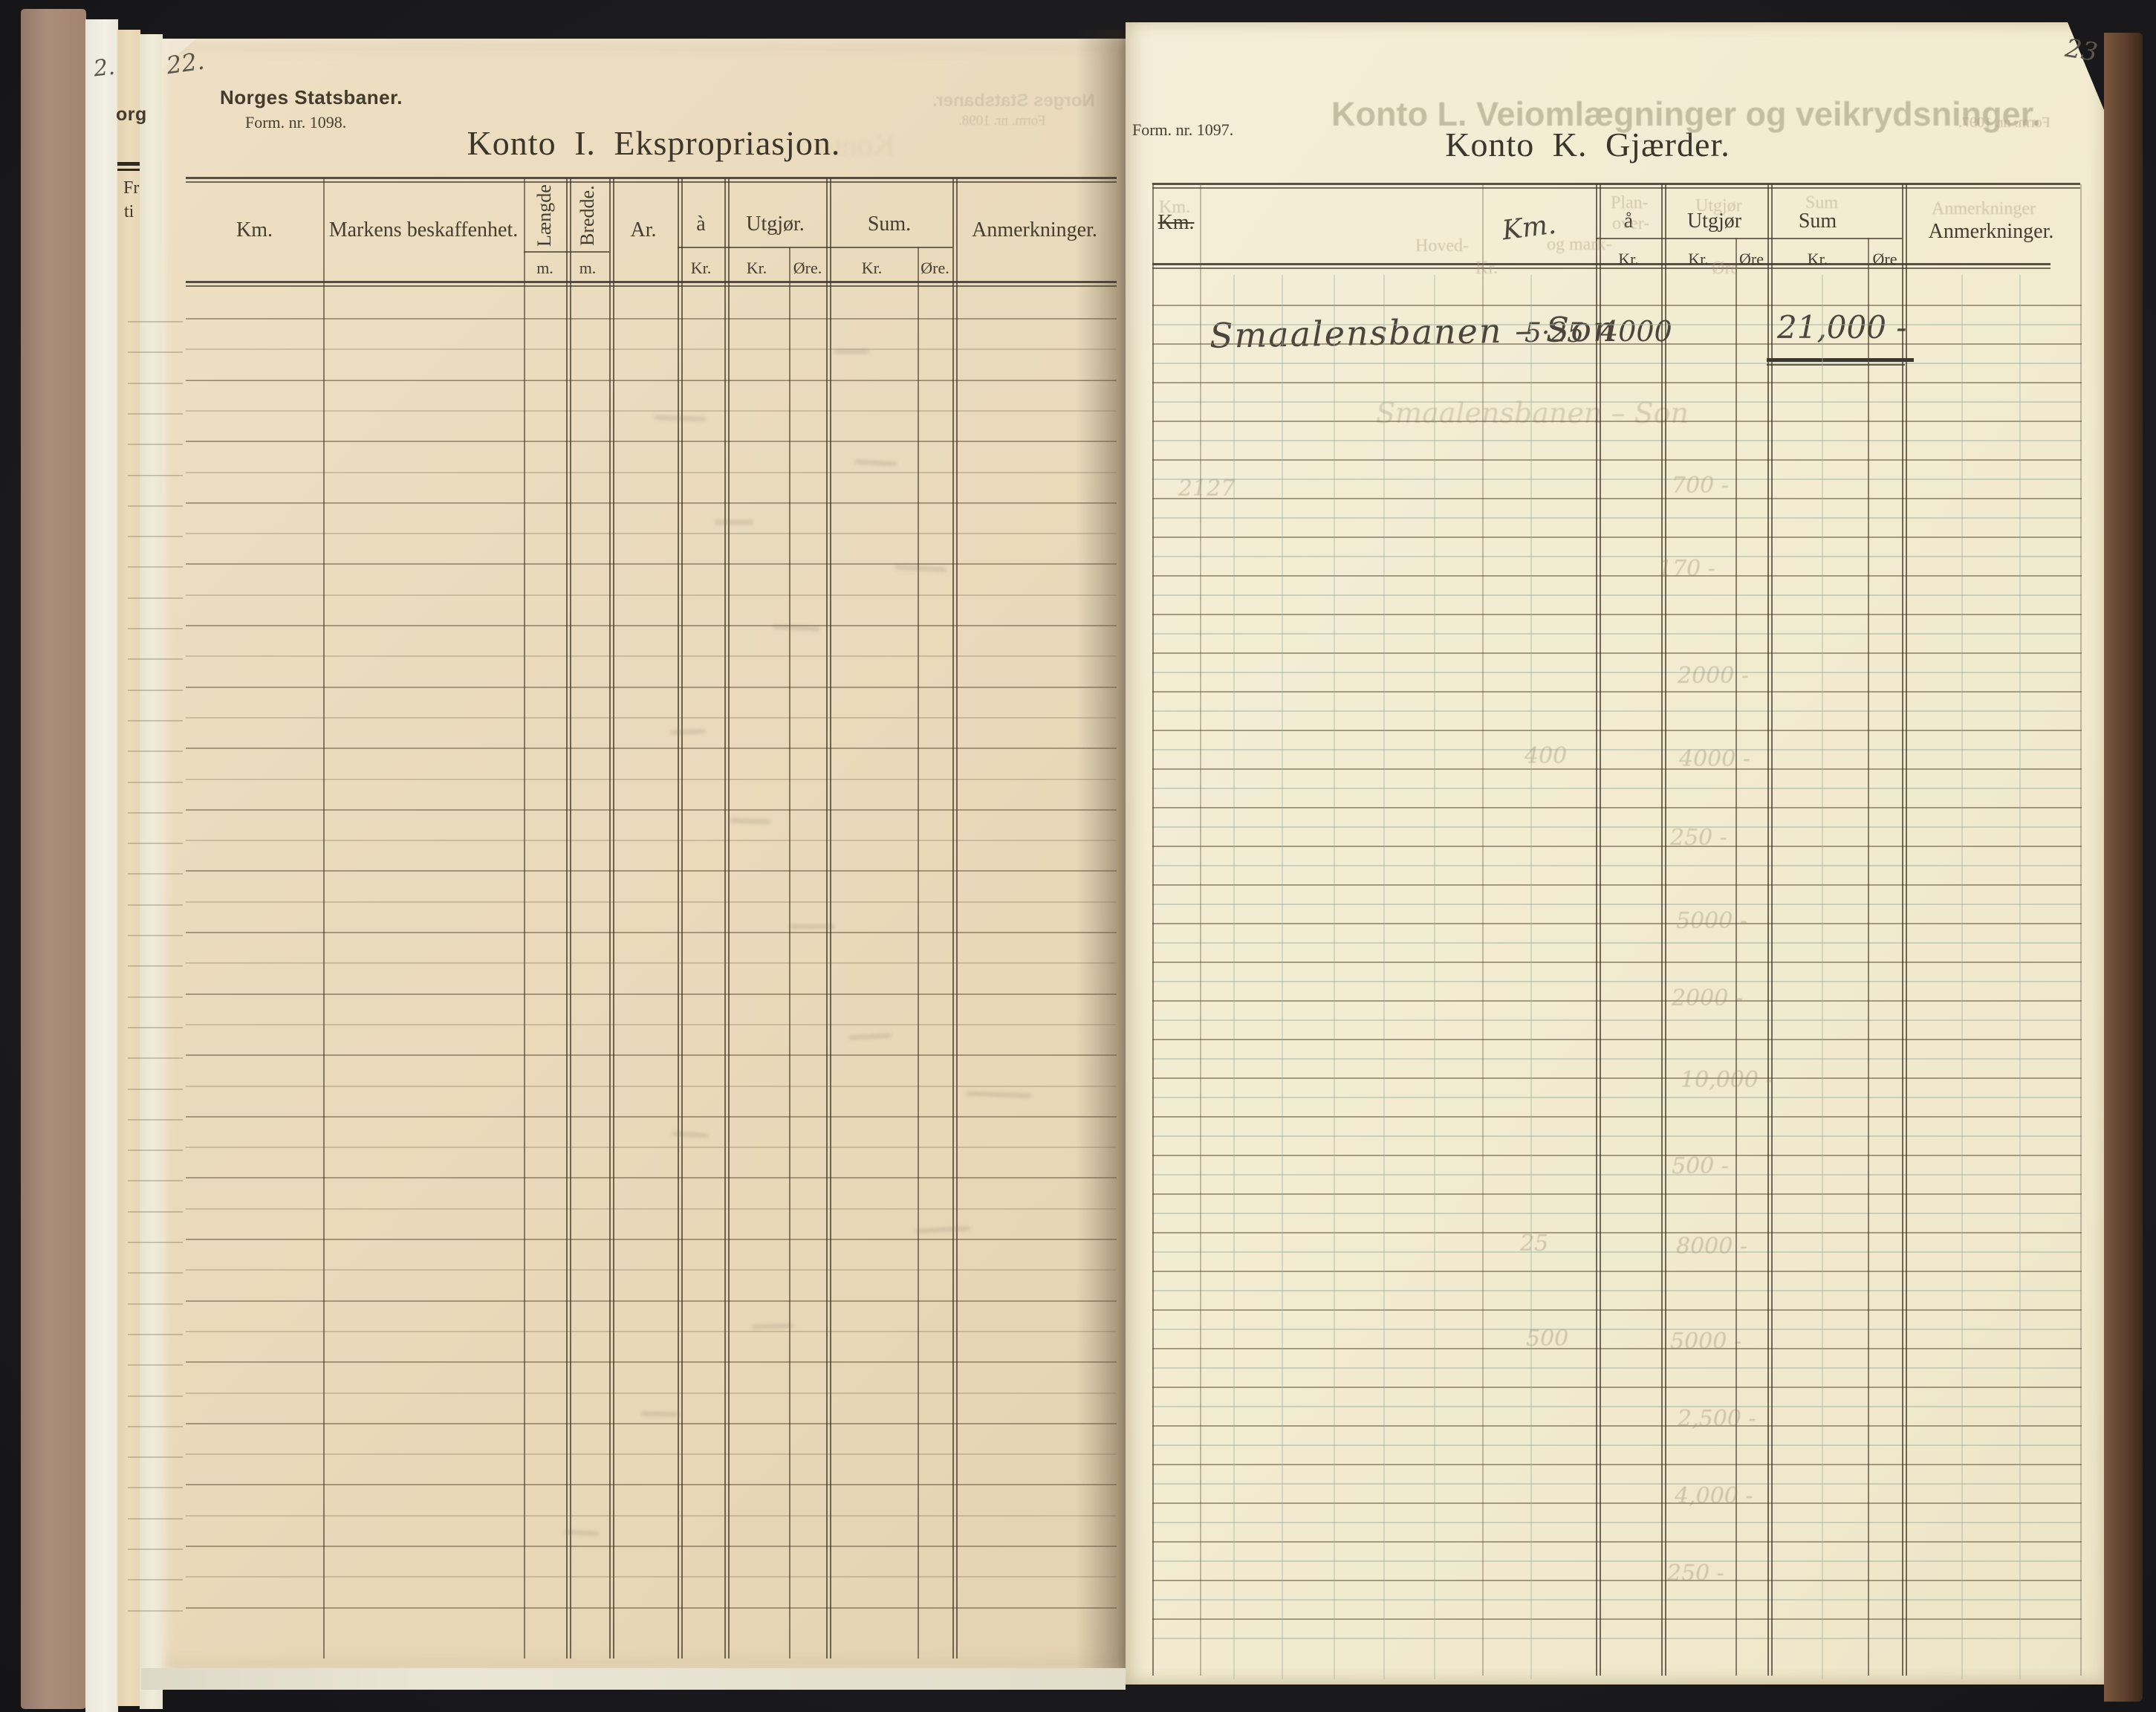 Image resolution: width=2156 pixels, height=1712 pixels. I want to click on underpage-brand-fragment: org, so click(131, 114).